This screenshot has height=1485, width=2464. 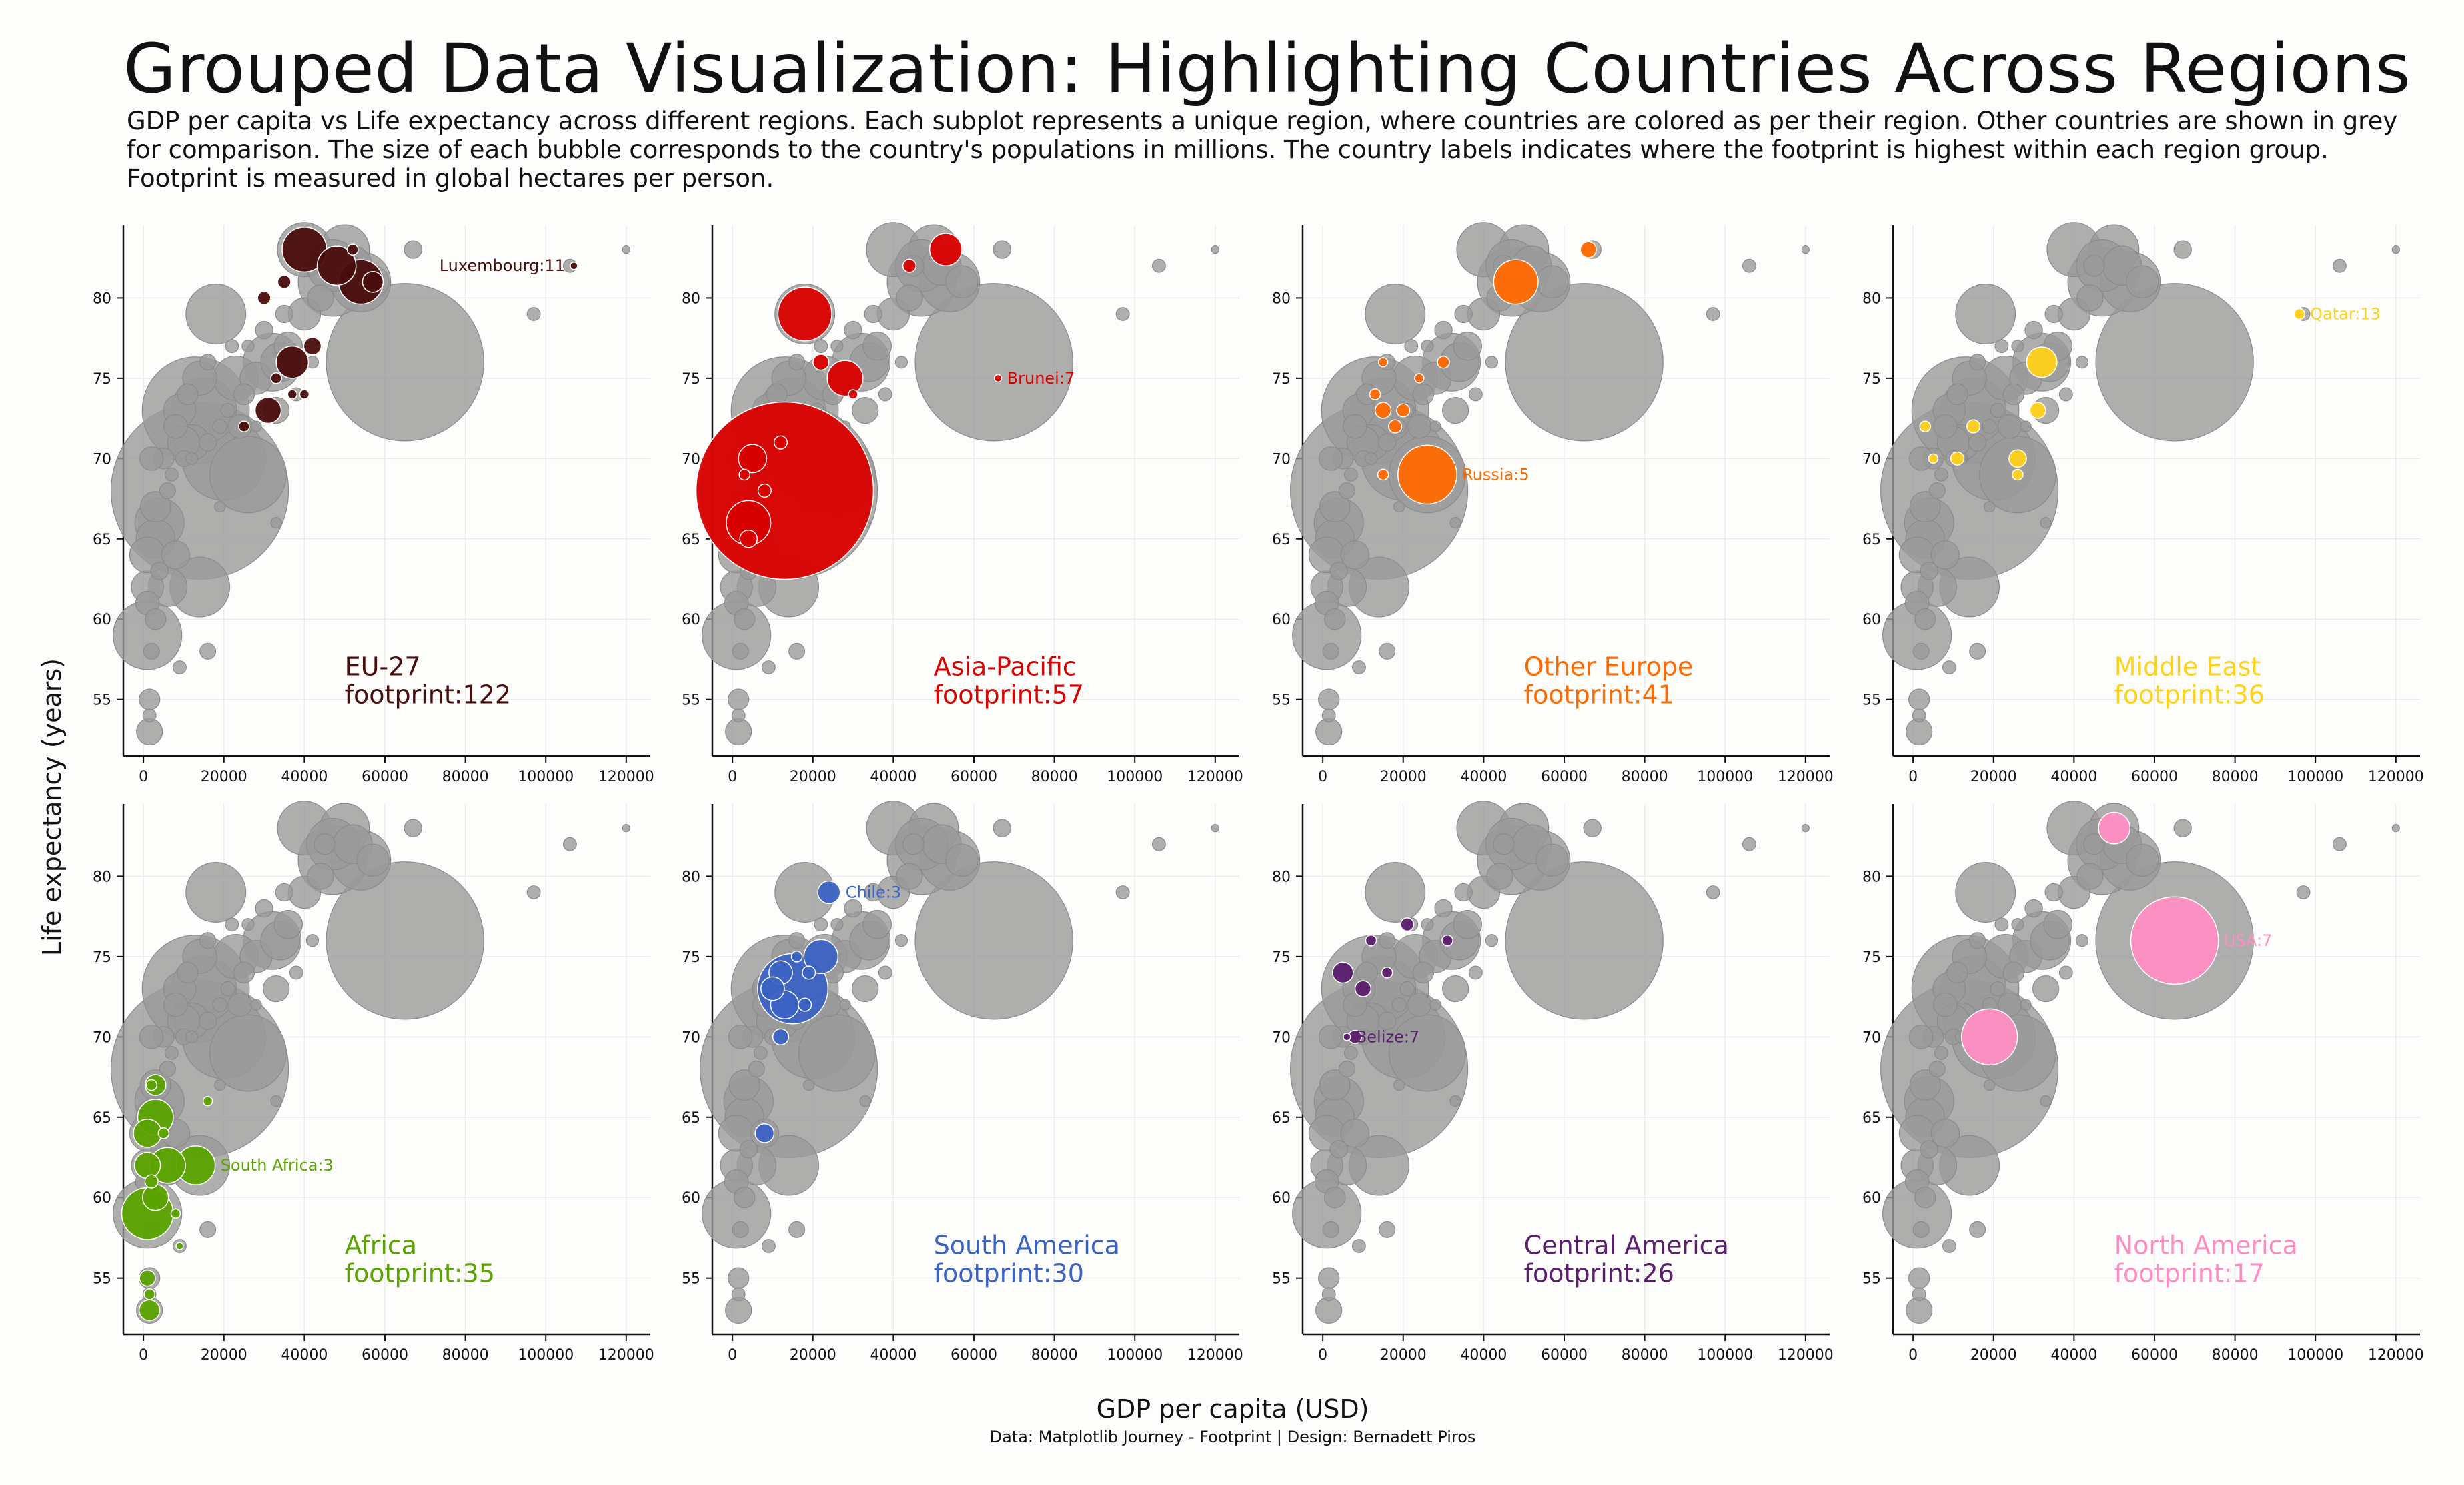 What do you see at coordinates (1027, 1246) in the screenshot?
I see `region-name: South America` at bounding box center [1027, 1246].